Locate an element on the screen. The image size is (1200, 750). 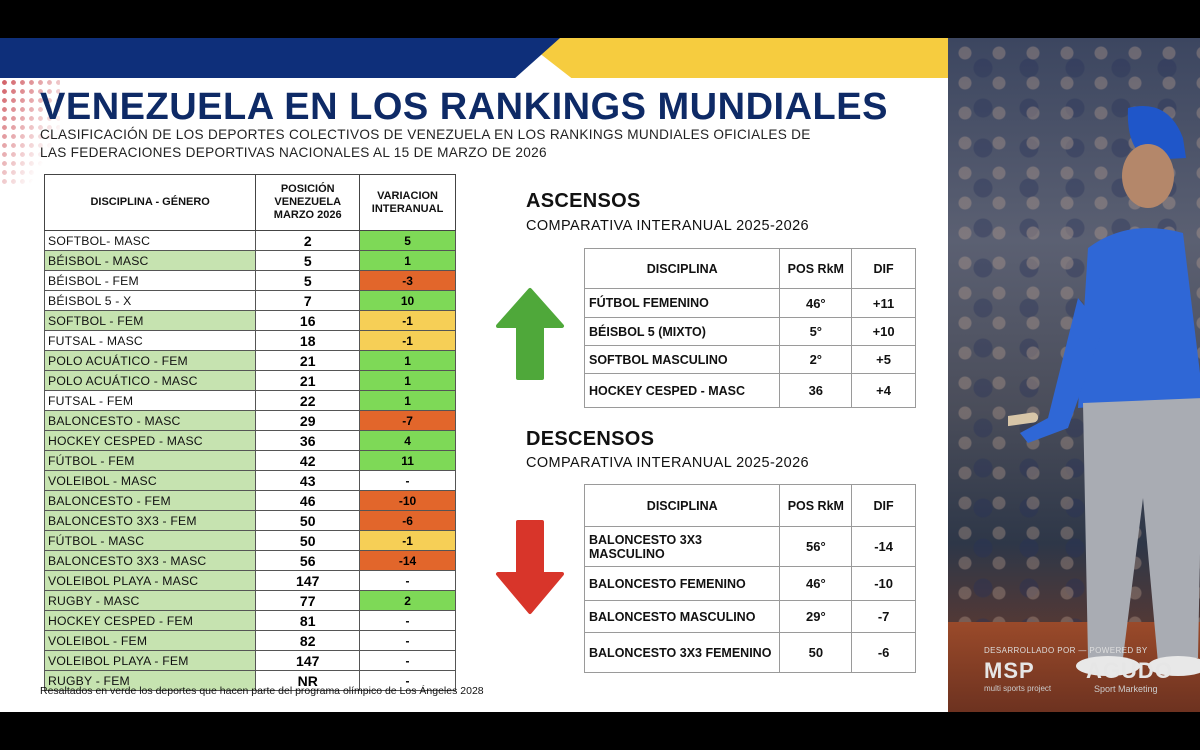
header-blue-stripe is located at coordinates (280, 58).